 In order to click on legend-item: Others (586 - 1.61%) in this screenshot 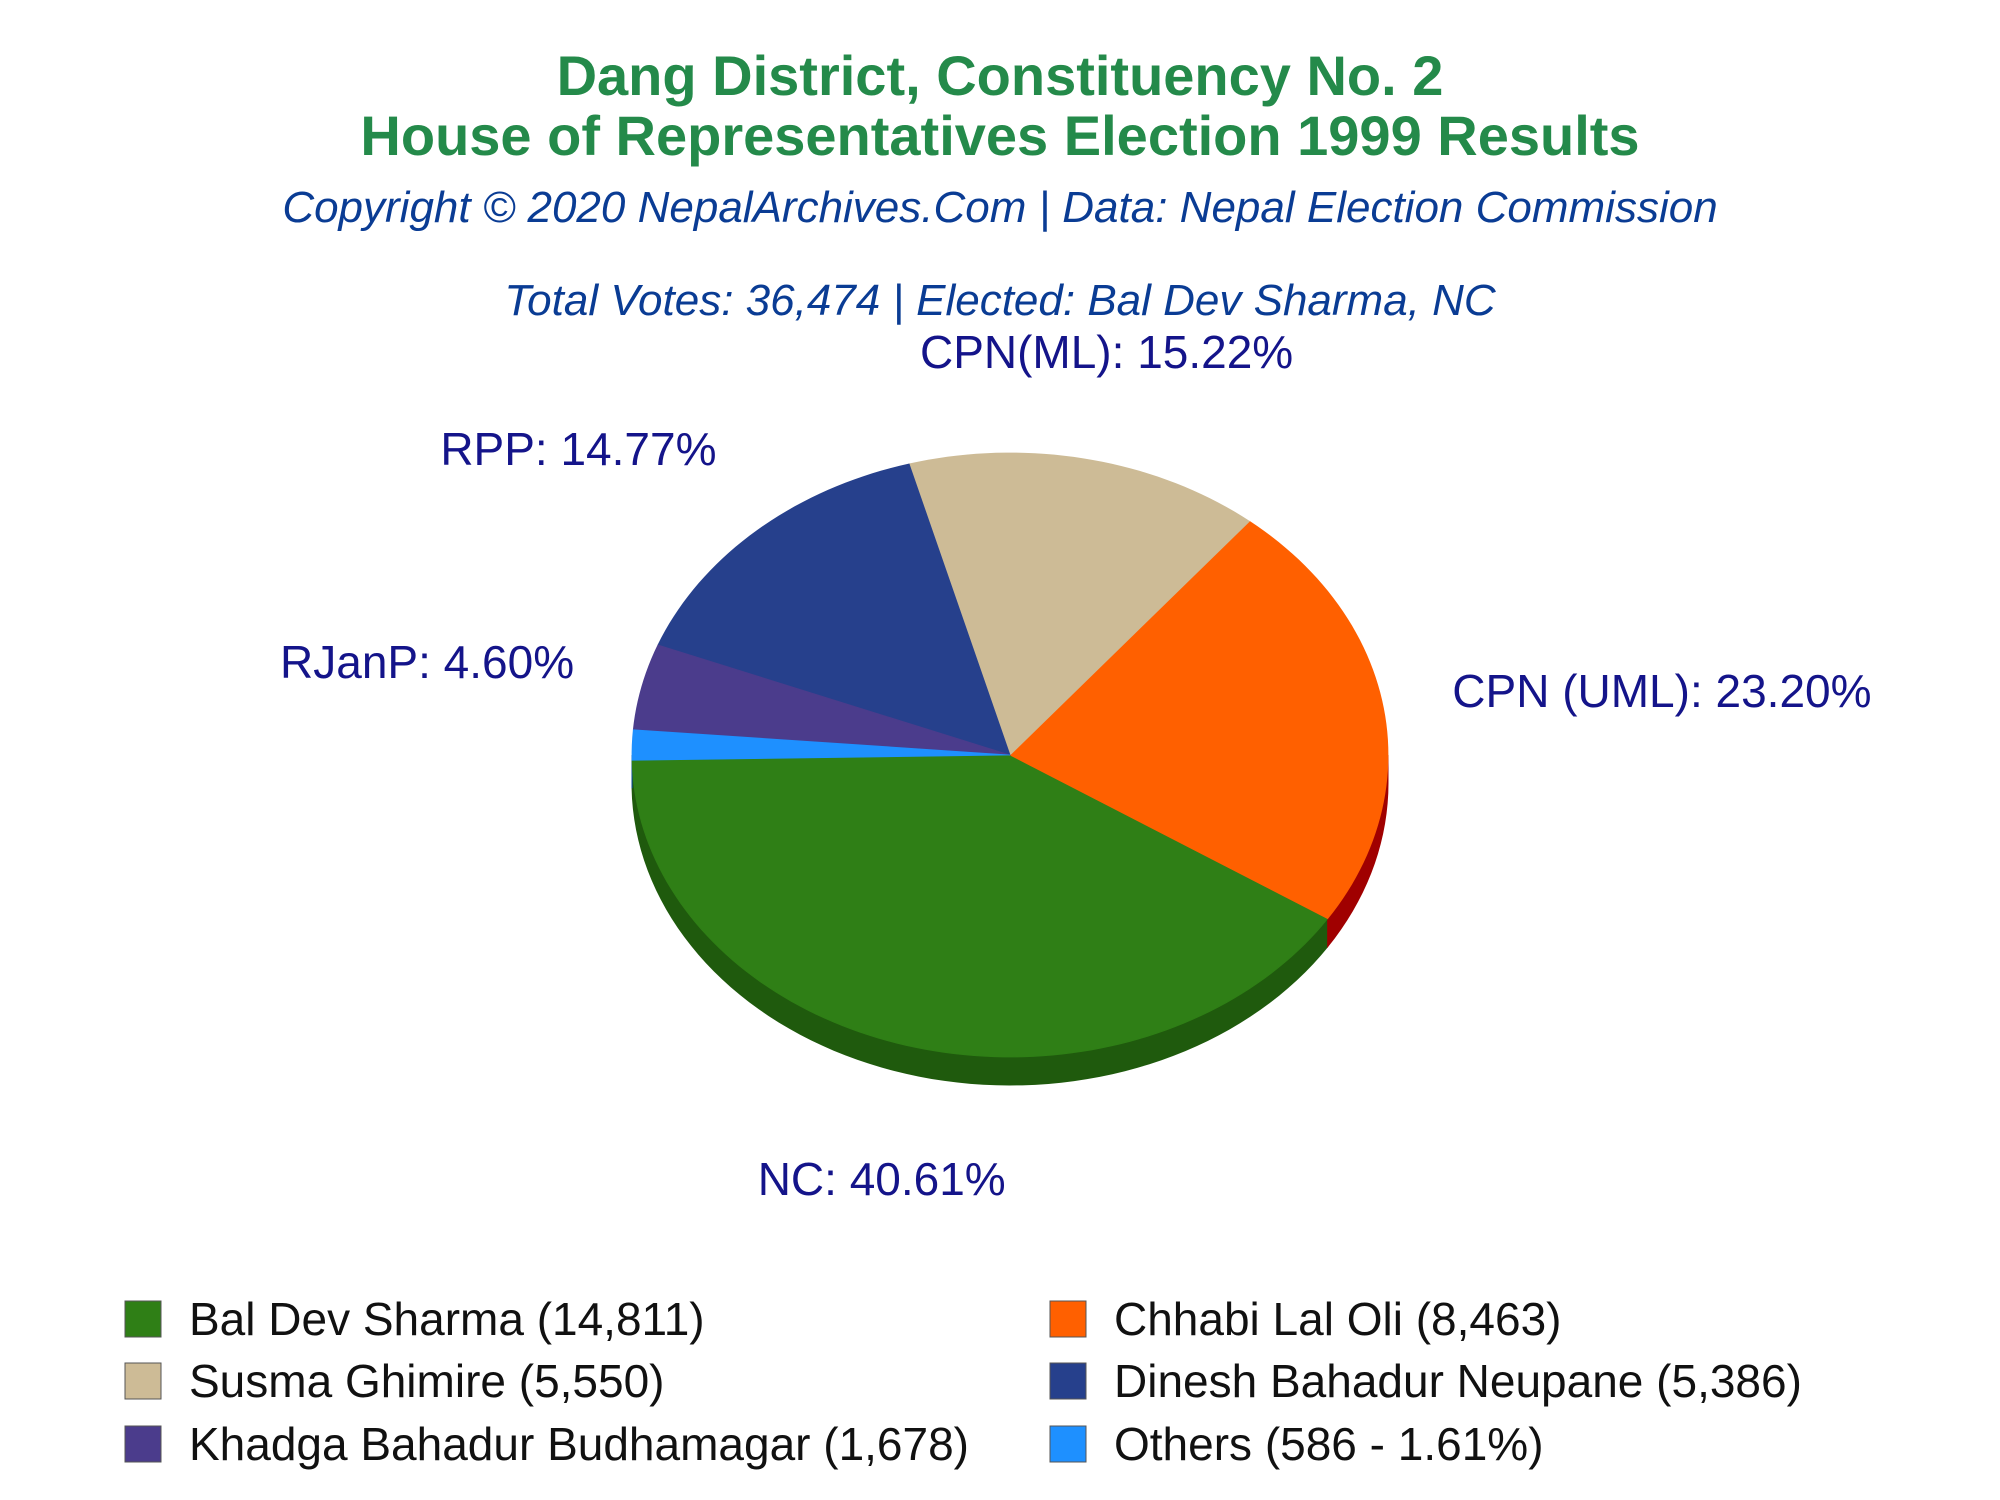, I will do `click(1296, 1444)`.